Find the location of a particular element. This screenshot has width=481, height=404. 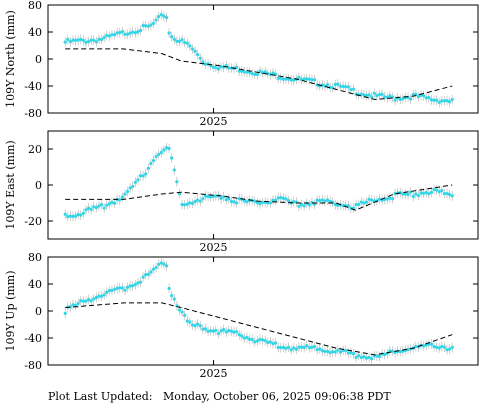

y-tick-label: 40 is located at coordinates (35, 284).